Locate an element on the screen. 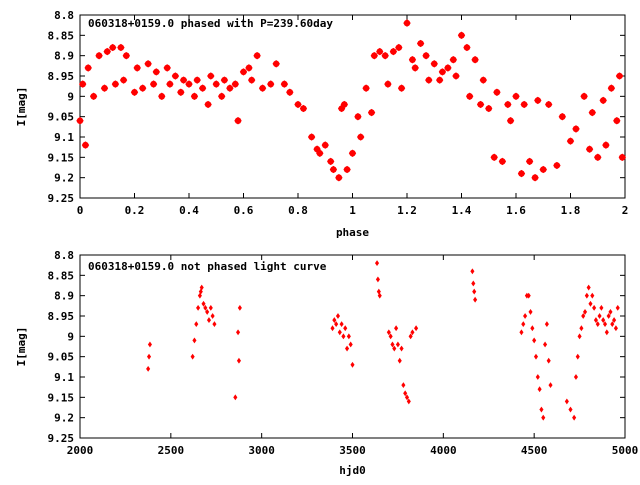  y-tick-label: 8.85 is located at coordinates (61, 275).